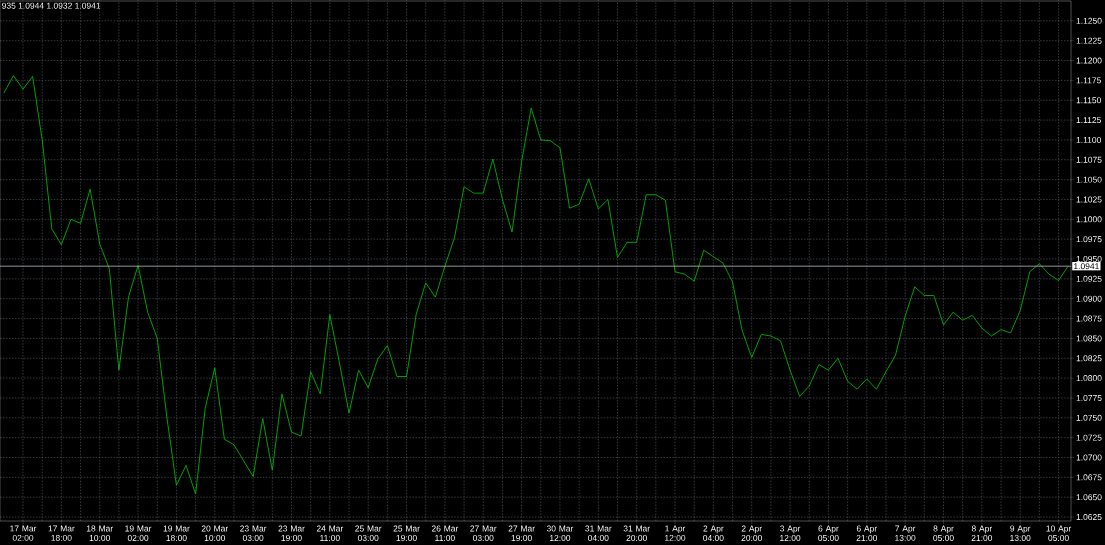 The width and height of the screenshot is (1105, 545). What do you see at coordinates (1088, 100) in the screenshot?
I see `y-tick-label: 1.1150` at bounding box center [1088, 100].